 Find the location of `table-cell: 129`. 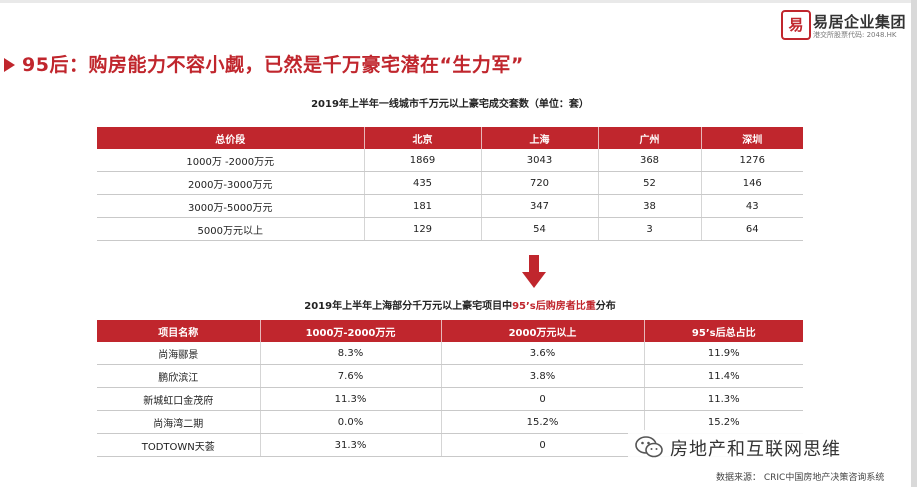

table-cell: 129 is located at coordinates (422, 229).